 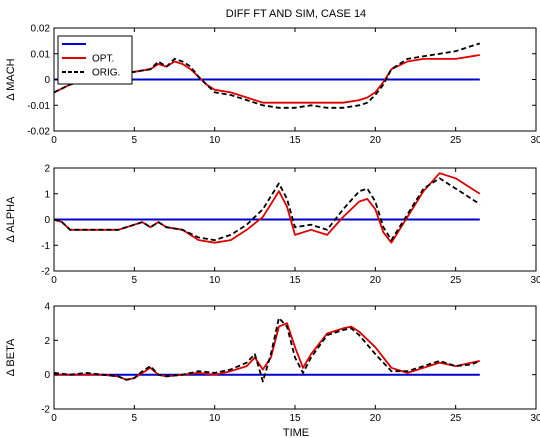 I want to click on figure-title: DIFF FT AND SIM, CASE 14, so click(x=296, y=14).